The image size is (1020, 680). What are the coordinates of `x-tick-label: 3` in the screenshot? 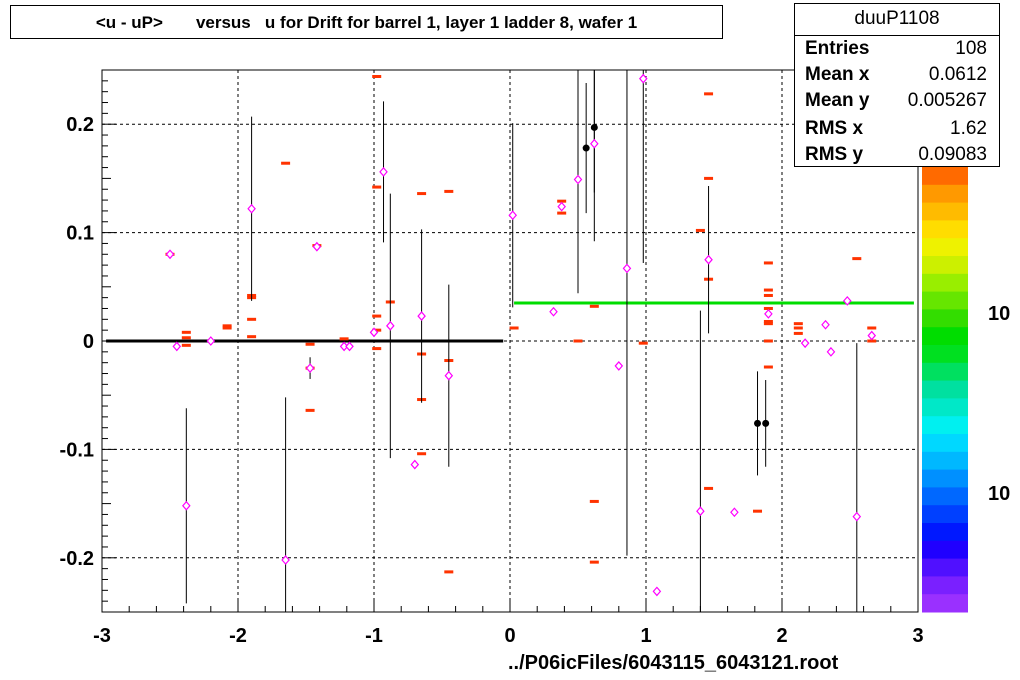 It's located at (917, 636).